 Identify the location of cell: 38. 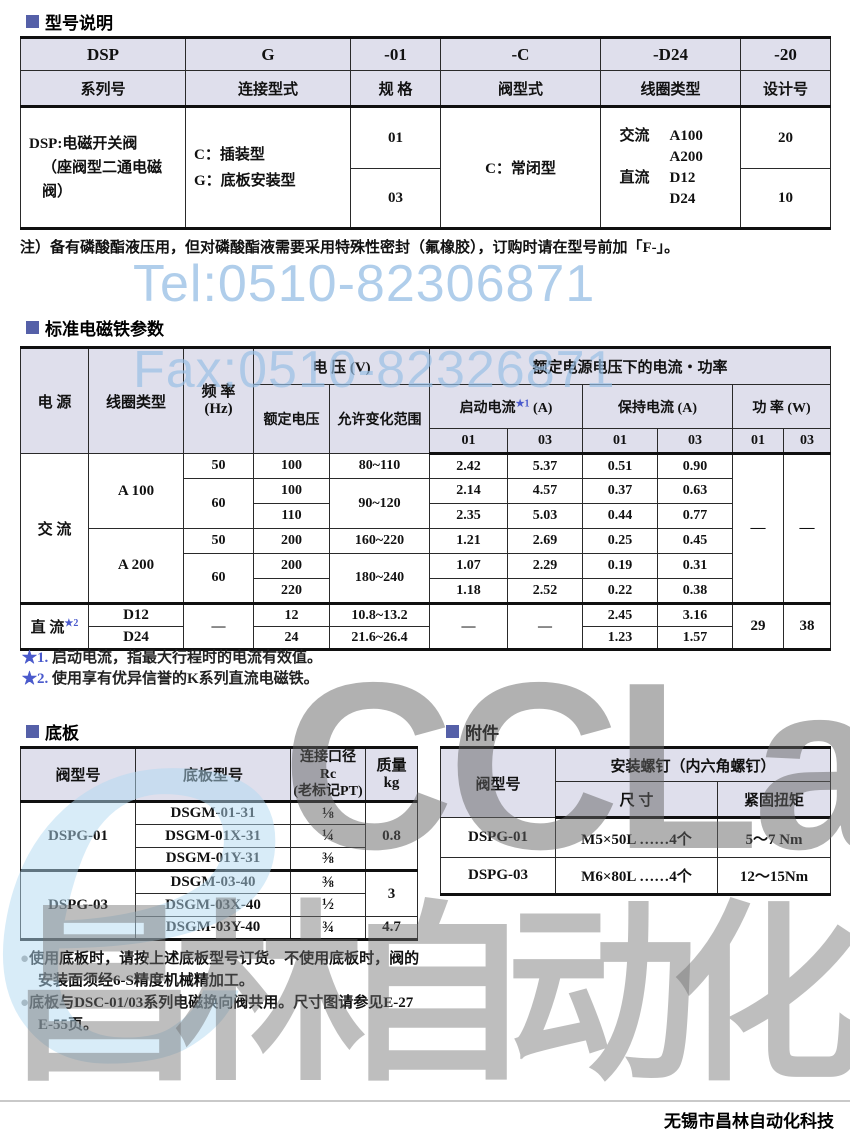
(807, 626).